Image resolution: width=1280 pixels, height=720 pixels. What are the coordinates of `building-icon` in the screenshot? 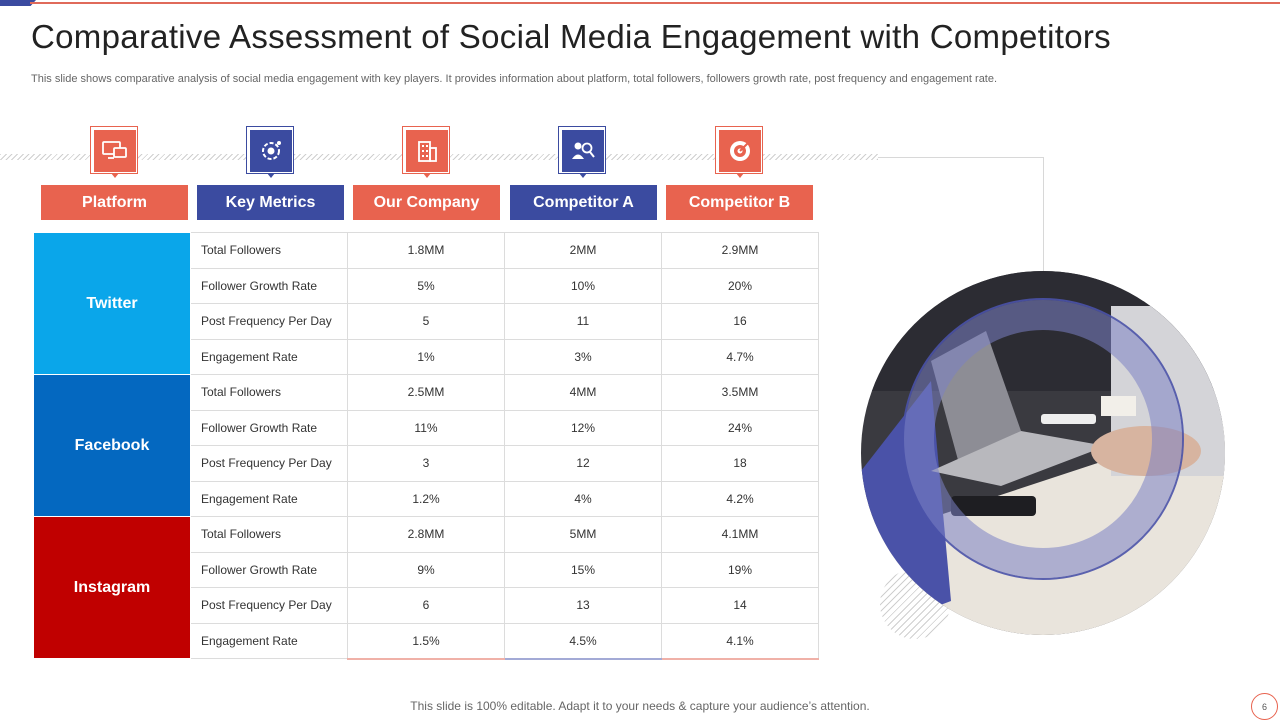 It's located at (426, 152).